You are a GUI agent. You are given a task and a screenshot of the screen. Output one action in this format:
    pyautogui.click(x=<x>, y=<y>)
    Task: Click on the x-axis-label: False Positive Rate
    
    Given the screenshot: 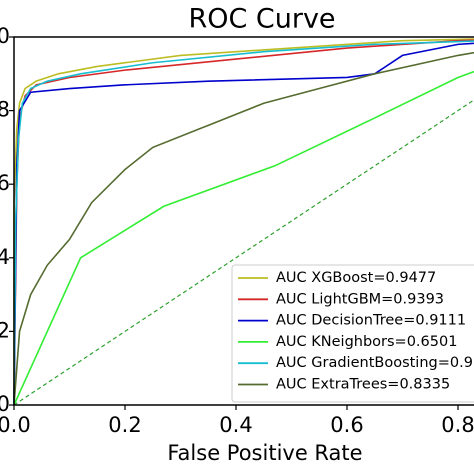 What is the action you would take?
    pyautogui.click(x=264, y=453)
    